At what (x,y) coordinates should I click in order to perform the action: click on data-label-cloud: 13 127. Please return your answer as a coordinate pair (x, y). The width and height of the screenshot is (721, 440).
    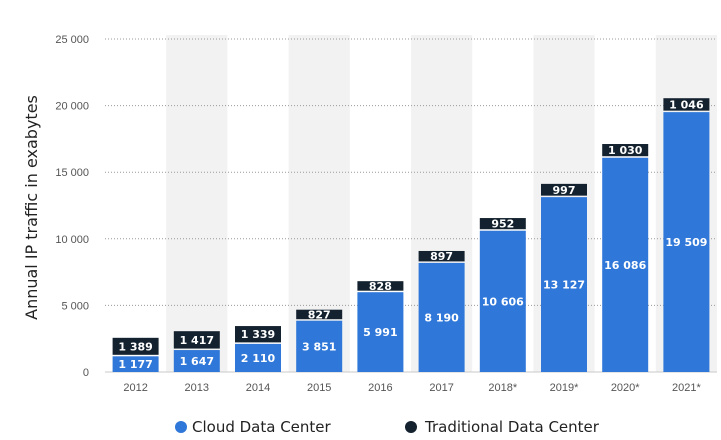
    Looking at the image, I should click on (564, 285).